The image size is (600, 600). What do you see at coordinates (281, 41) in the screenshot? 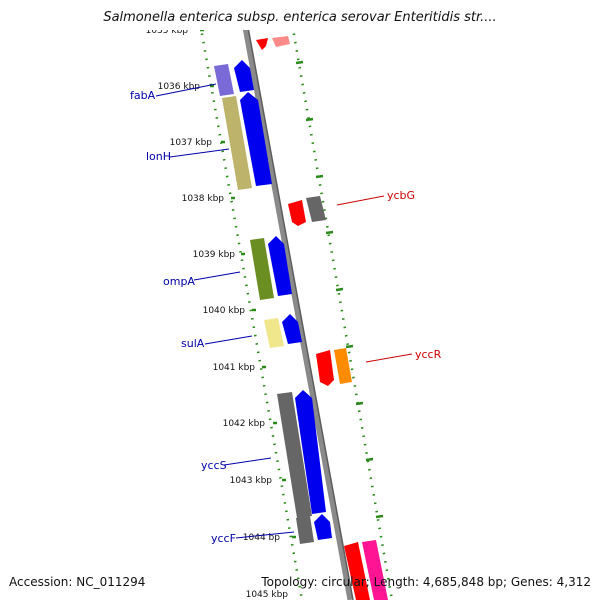
I see `feature-top-pink` at bounding box center [281, 41].